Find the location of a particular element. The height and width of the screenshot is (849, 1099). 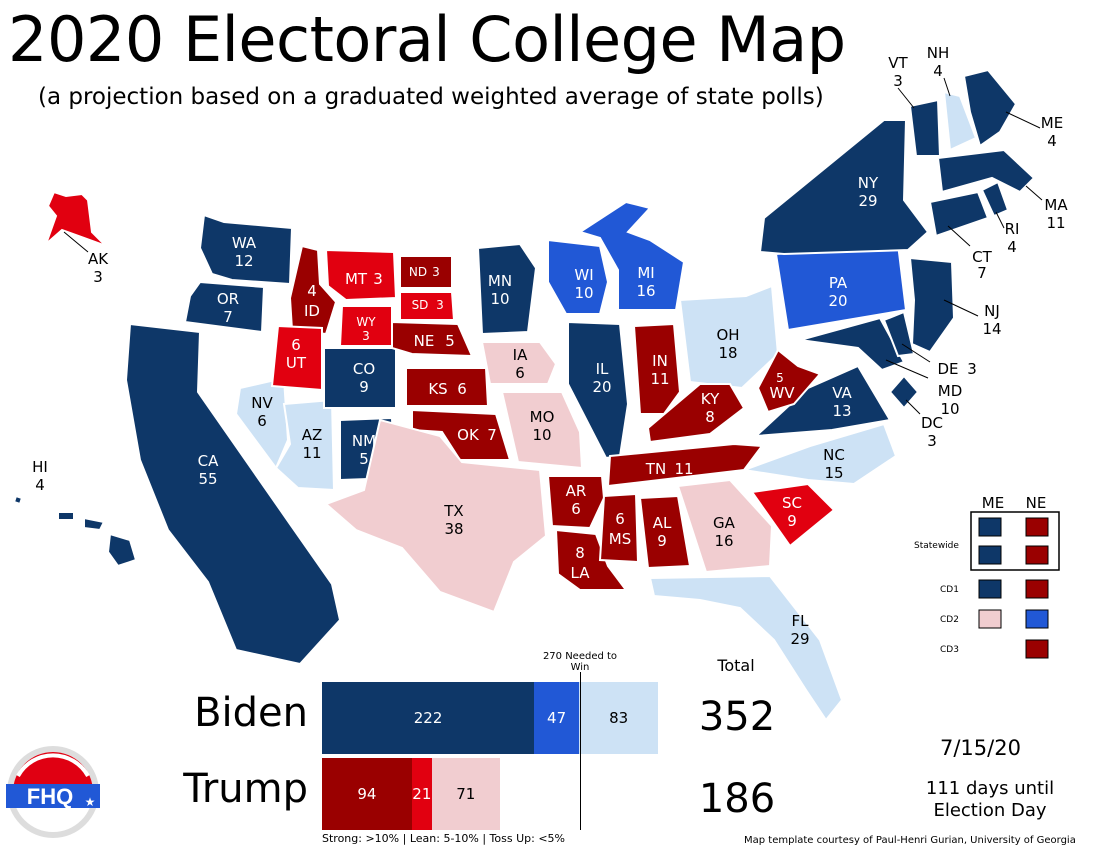

label-ME-abbr: ME is located at coordinates (1052, 123).